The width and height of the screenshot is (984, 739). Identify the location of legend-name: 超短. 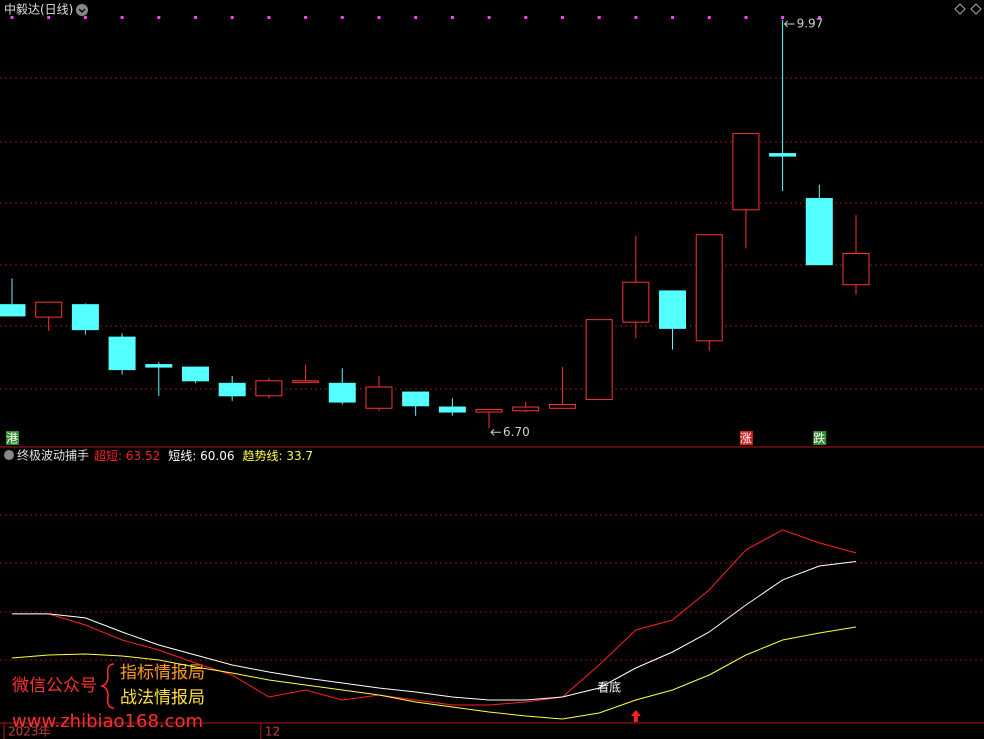
(106, 455).